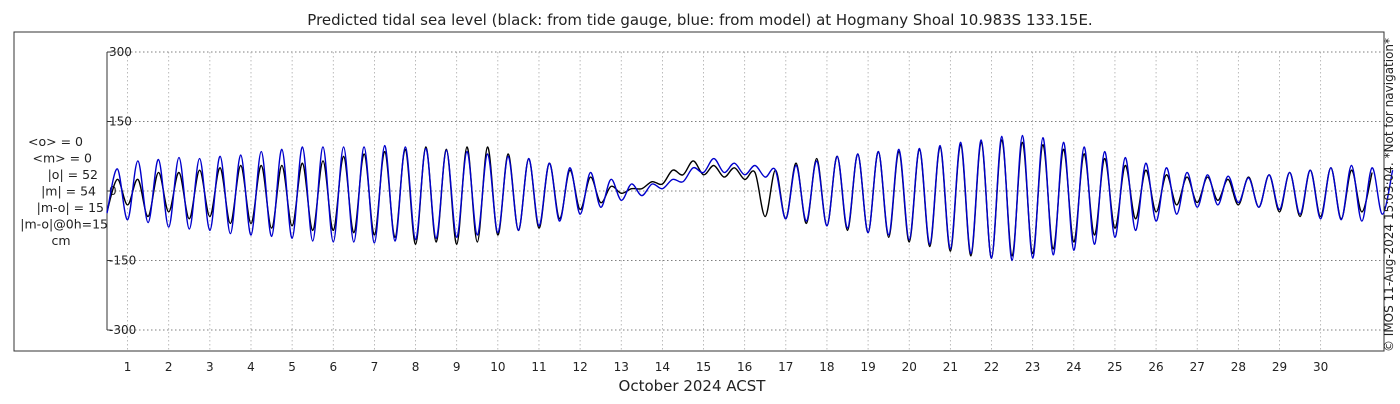 The height and width of the screenshot is (404, 1400). What do you see at coordinates (621, 367) in the screenshot?
I see `x-tick-label: 13` at bounding box center [621, 367].